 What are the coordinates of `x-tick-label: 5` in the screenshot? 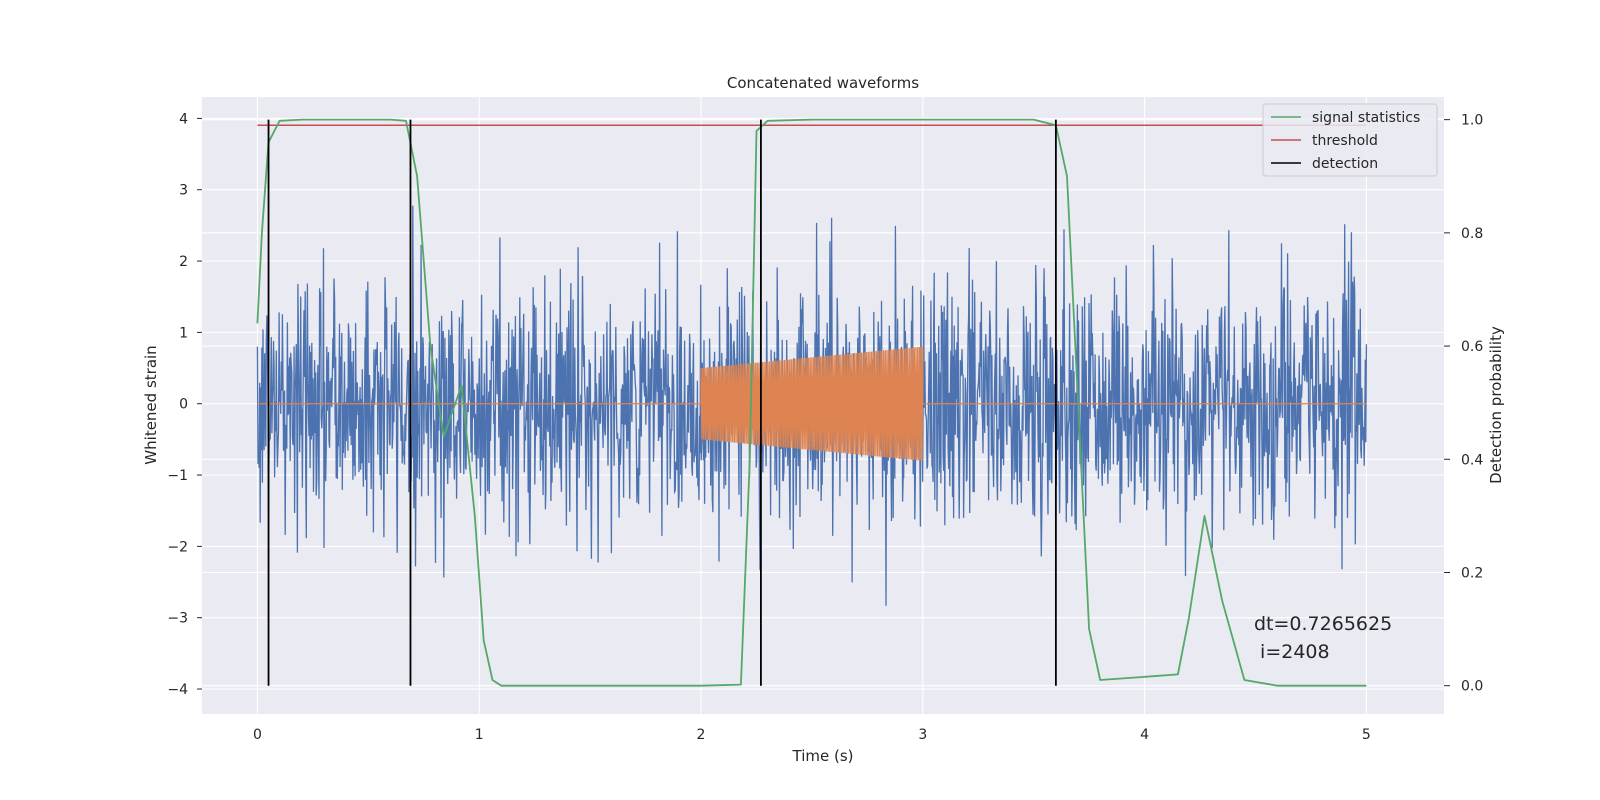 It's located at (1366, 735).